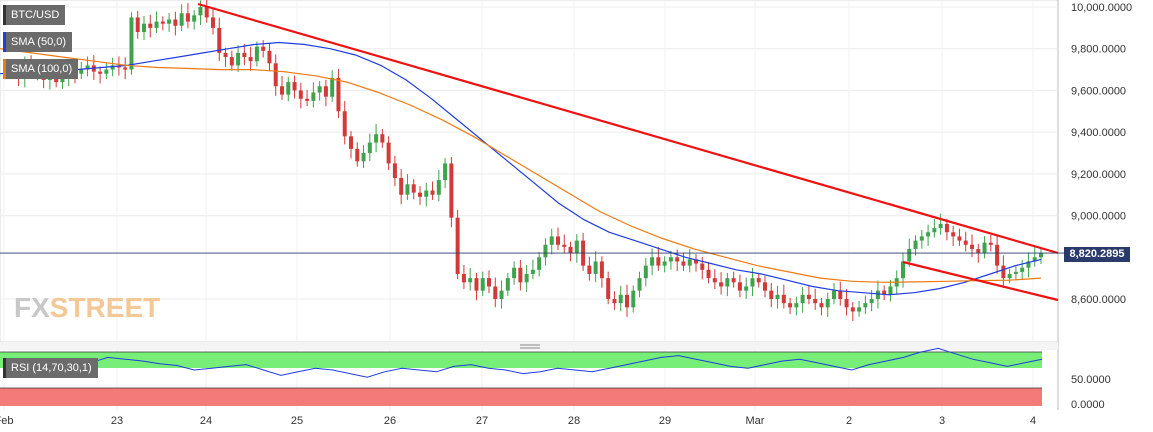  What do you see at coordinates (482, 421) in the screenshot?
I see `x-tick-label: 27` at bounding box center [482, 421].